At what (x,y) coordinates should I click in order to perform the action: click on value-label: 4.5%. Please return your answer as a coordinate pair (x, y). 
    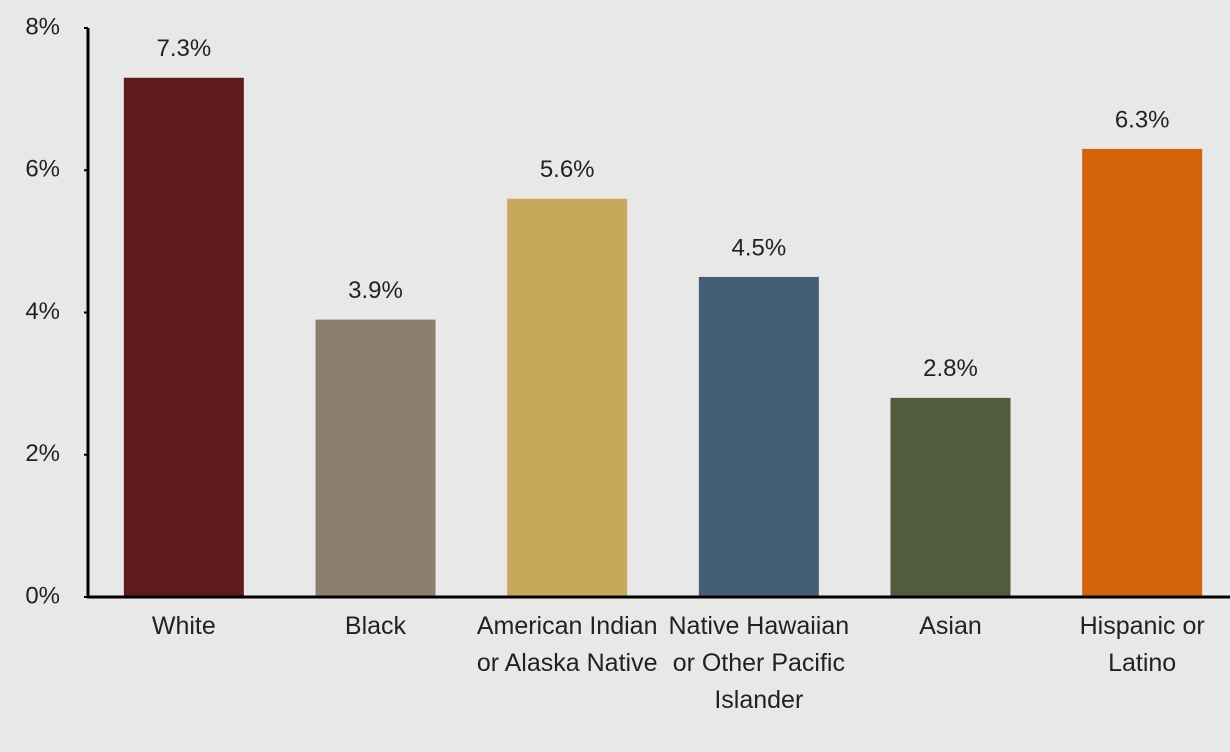
    Looking at the image, I should click on (758, 247).